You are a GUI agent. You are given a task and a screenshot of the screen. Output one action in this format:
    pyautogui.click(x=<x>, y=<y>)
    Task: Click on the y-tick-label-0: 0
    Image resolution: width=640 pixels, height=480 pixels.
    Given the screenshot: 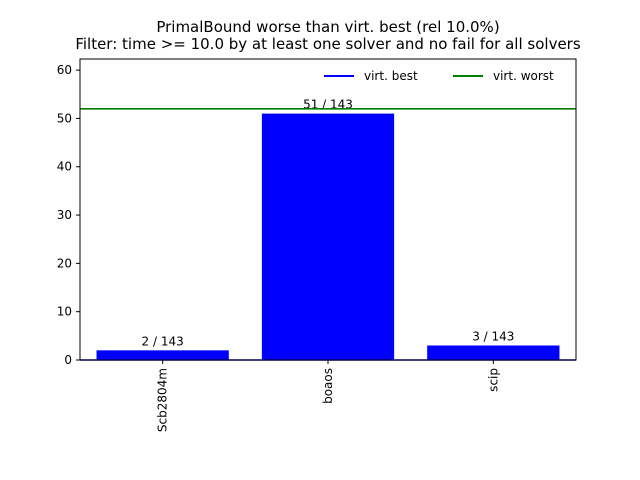 What is the action you would take?
    pyautogui.click(x=68, y=360)
    